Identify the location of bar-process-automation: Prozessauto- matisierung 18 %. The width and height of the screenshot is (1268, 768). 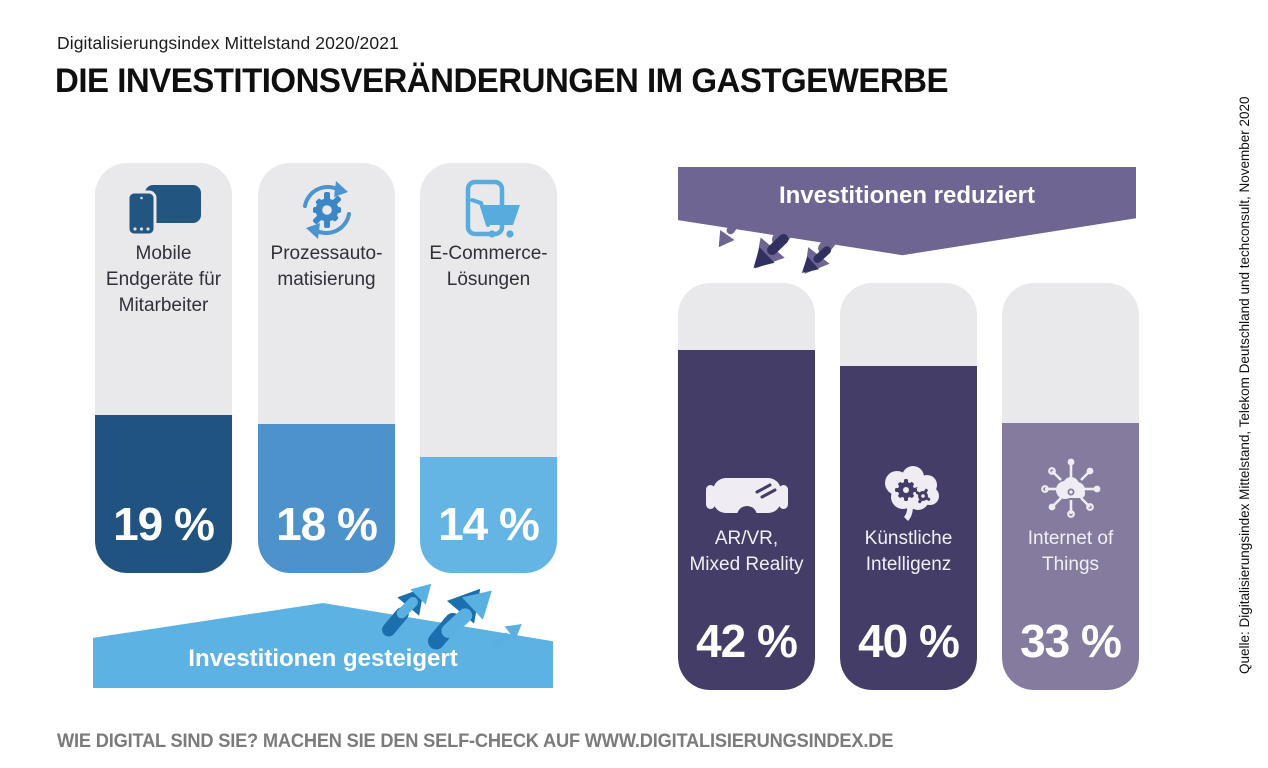
(326, 368).